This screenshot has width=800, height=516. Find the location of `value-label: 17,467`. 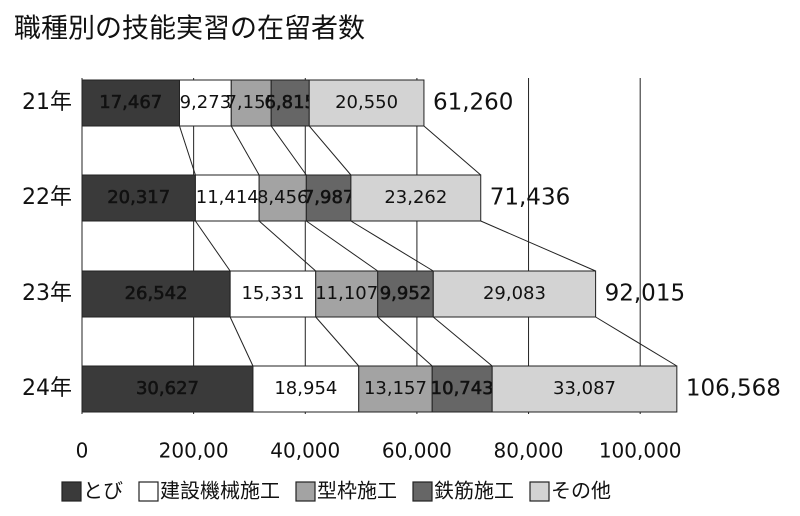

value-label: 17,467 is located at coordinates (130, 102).